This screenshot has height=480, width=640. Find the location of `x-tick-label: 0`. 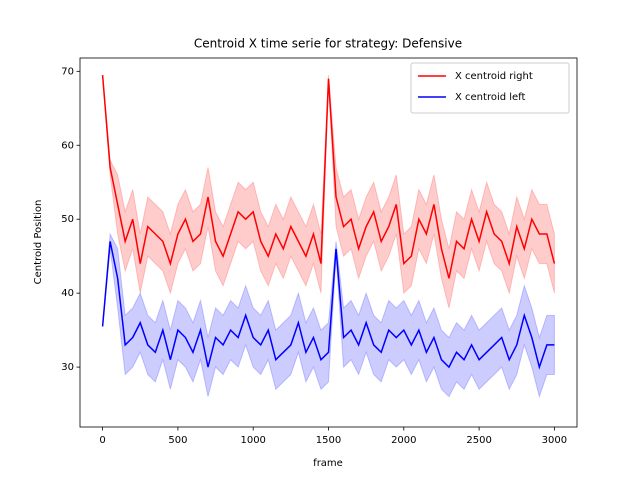

x-tick-label: 0 is located at coordinates (102, 440).